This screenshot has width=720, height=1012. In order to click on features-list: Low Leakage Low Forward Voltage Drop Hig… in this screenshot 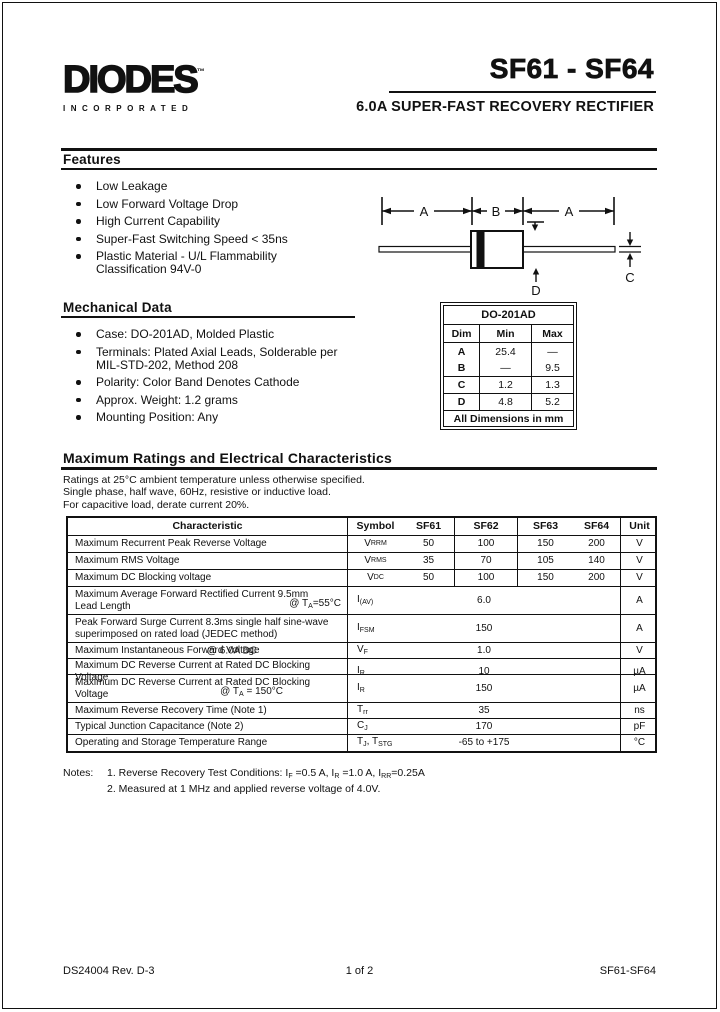, I will do `click(203, 230)`.